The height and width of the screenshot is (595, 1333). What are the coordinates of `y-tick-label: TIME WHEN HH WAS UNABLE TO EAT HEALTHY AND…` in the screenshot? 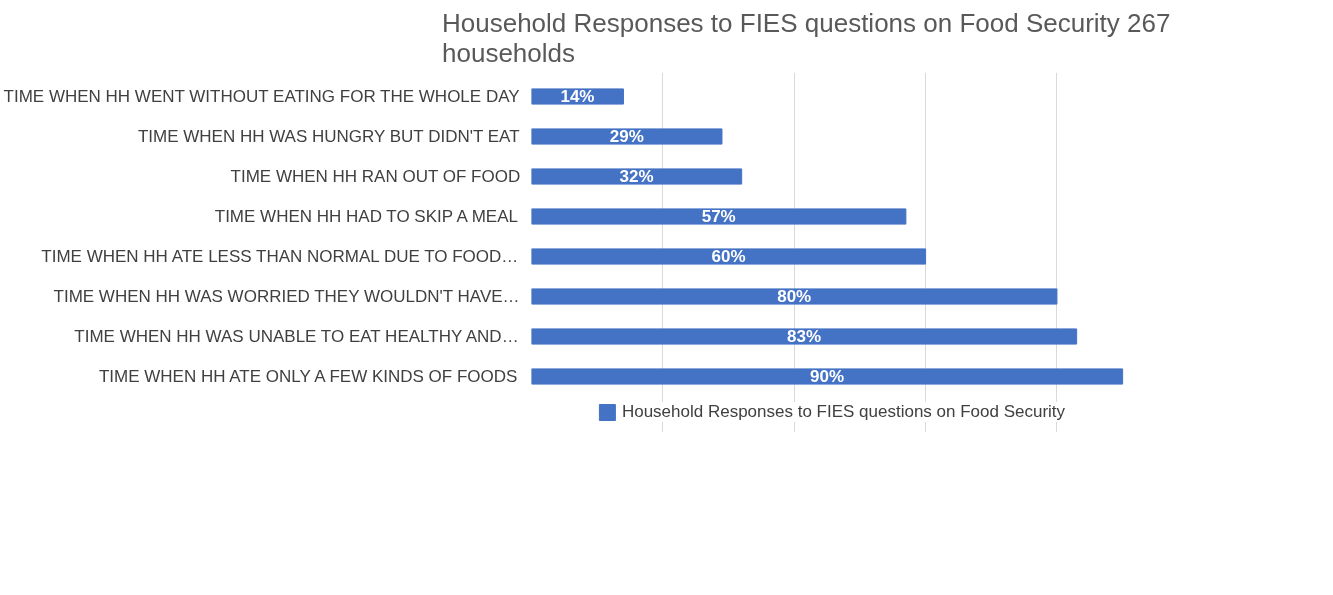 It's located at (296, 336).